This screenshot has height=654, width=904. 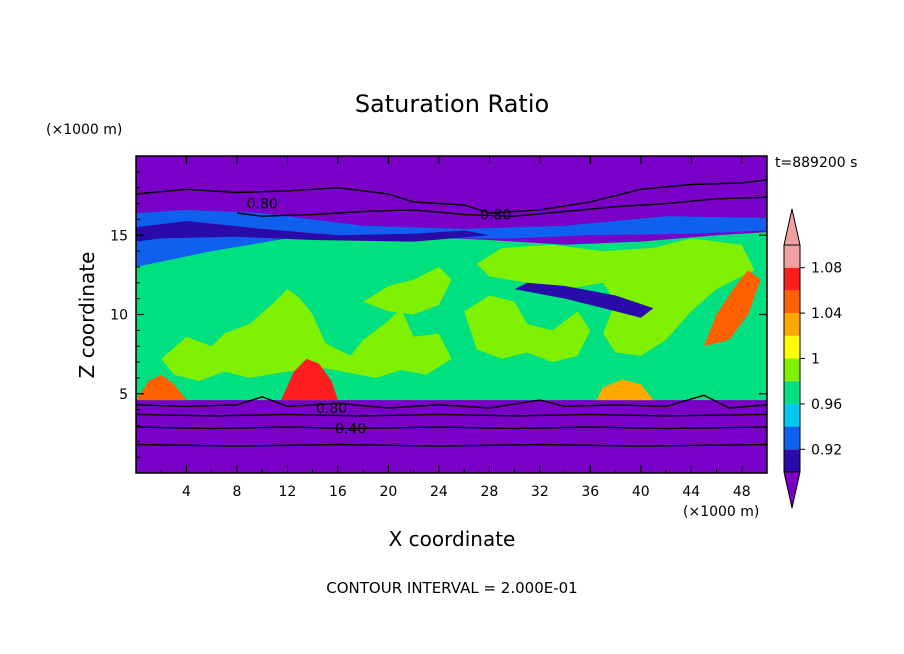 I want to click on contour-labels: 0.80 0.80 0.80 0.40, so click(x=379, y=317).